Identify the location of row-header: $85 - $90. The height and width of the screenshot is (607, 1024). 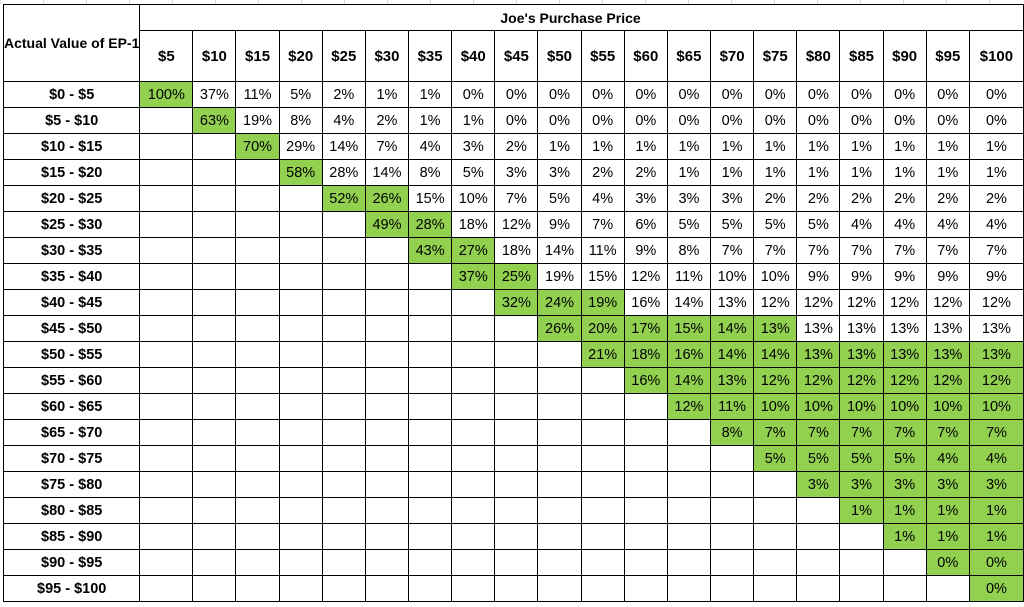
(71, 536).